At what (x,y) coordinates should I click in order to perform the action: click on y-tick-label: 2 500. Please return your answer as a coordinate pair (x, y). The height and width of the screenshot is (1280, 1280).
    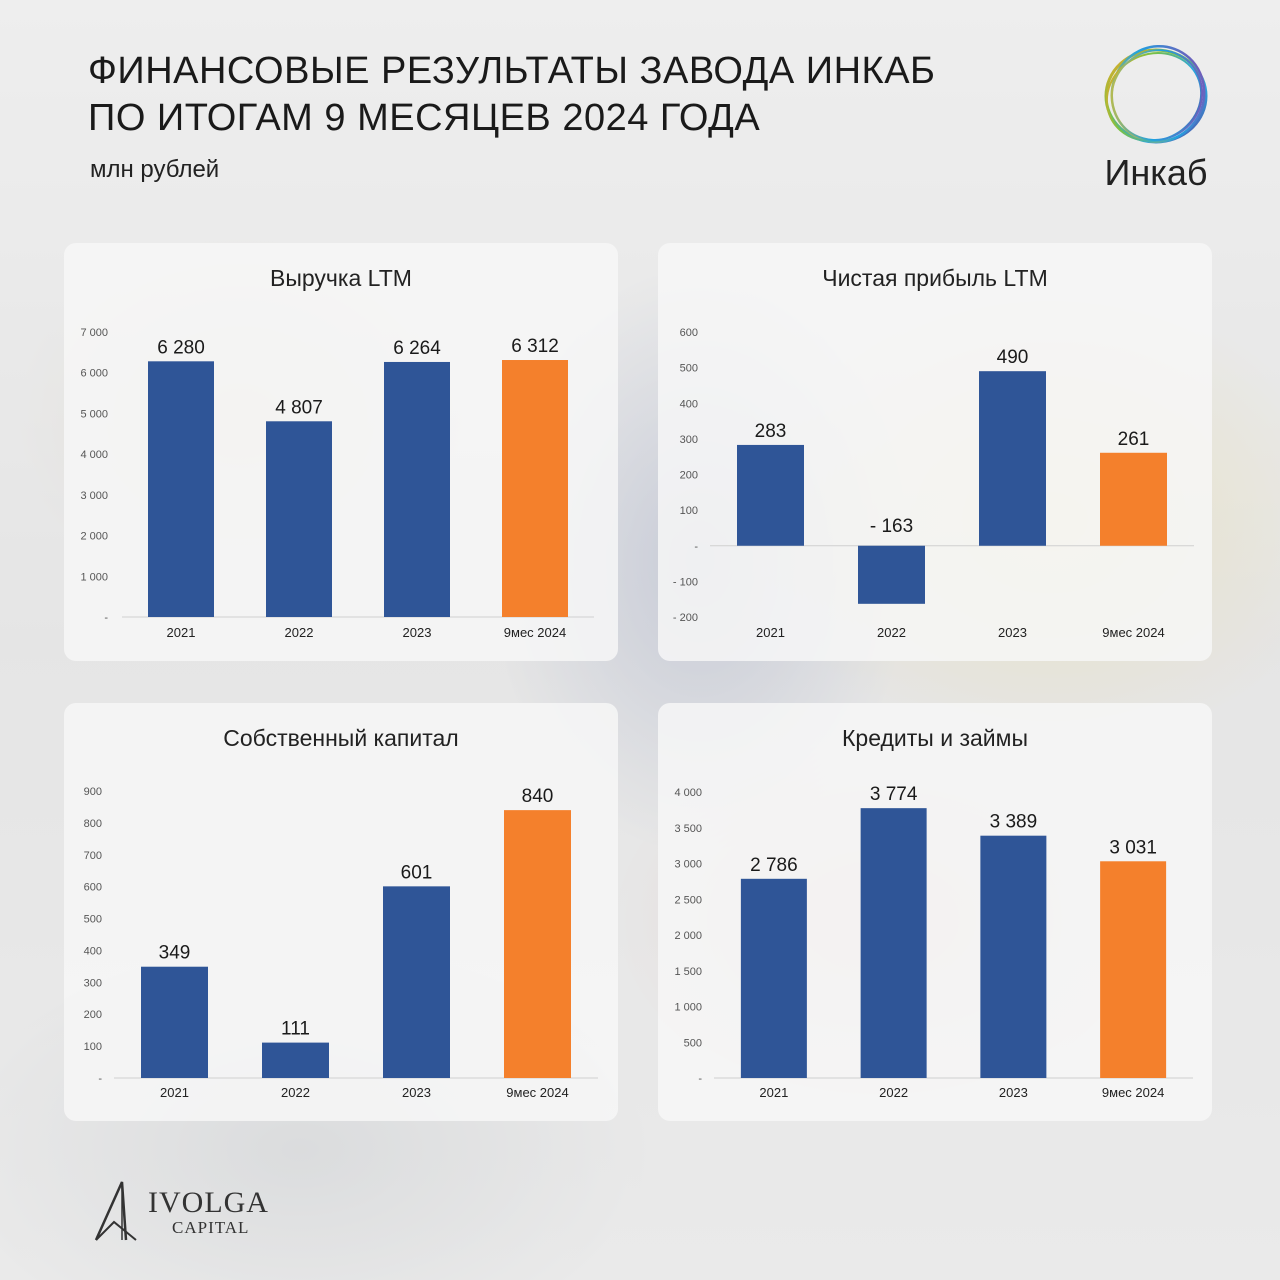
    Looking at the image, I should click on (688, 900).